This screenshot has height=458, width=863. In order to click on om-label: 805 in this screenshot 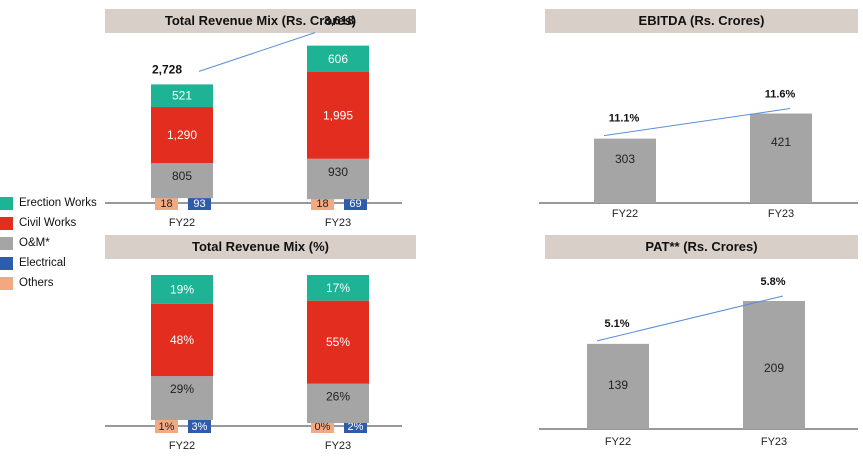, I will do `click(182, 176)`.